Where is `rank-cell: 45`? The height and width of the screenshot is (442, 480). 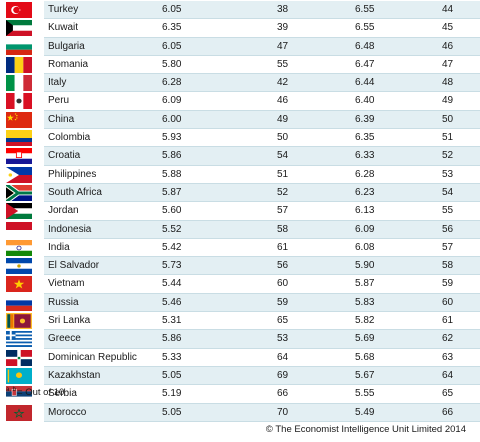
rank-cell: 45 is located at coordinates (448, 28).